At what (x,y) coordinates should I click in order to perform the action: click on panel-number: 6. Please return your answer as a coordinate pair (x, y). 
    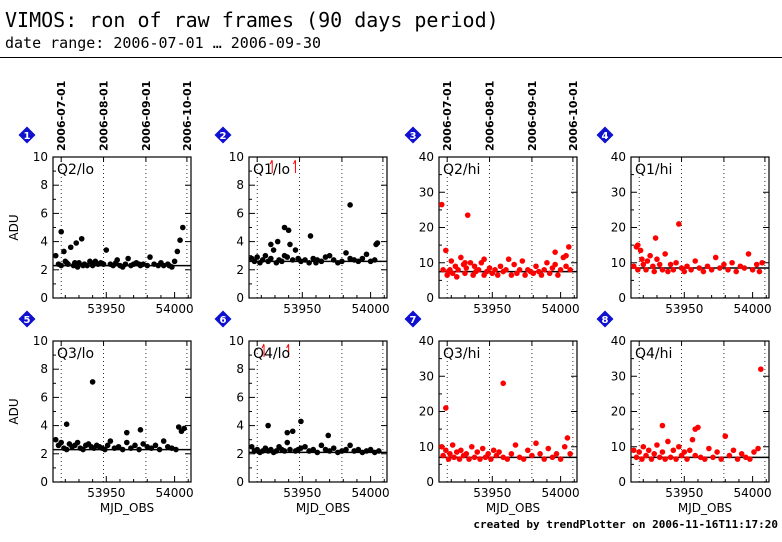
    Looking at the image, I should click on (223, 320).